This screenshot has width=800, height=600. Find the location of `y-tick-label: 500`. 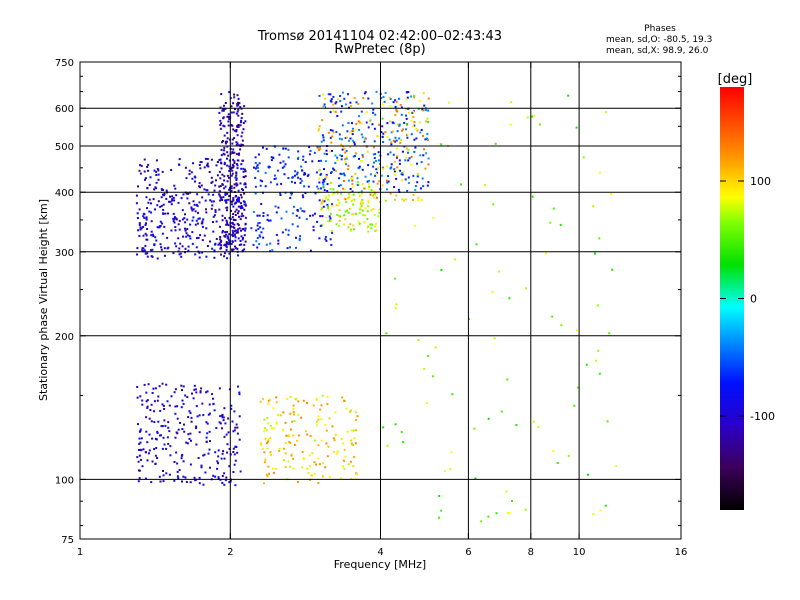

y-tick-label: 500 is located at coordinates (64, 147).